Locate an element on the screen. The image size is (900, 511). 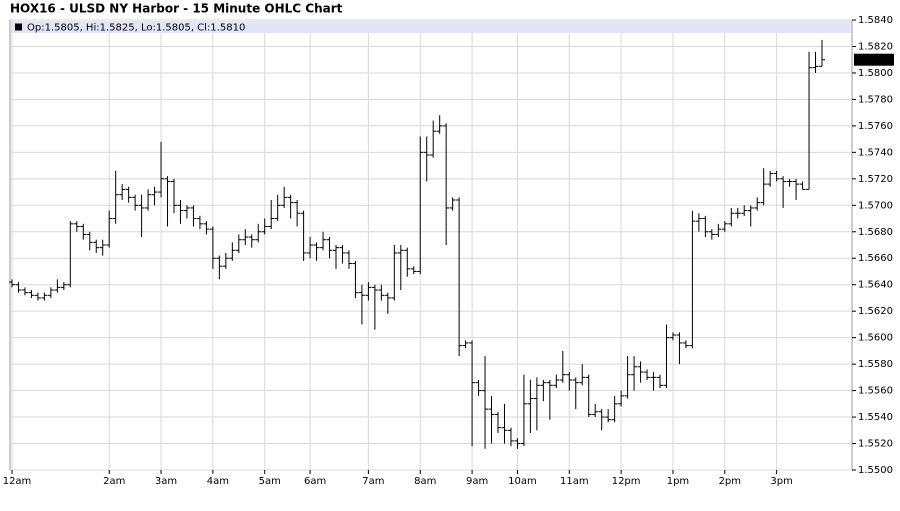
legend-band is located at coordinates (431, 27).